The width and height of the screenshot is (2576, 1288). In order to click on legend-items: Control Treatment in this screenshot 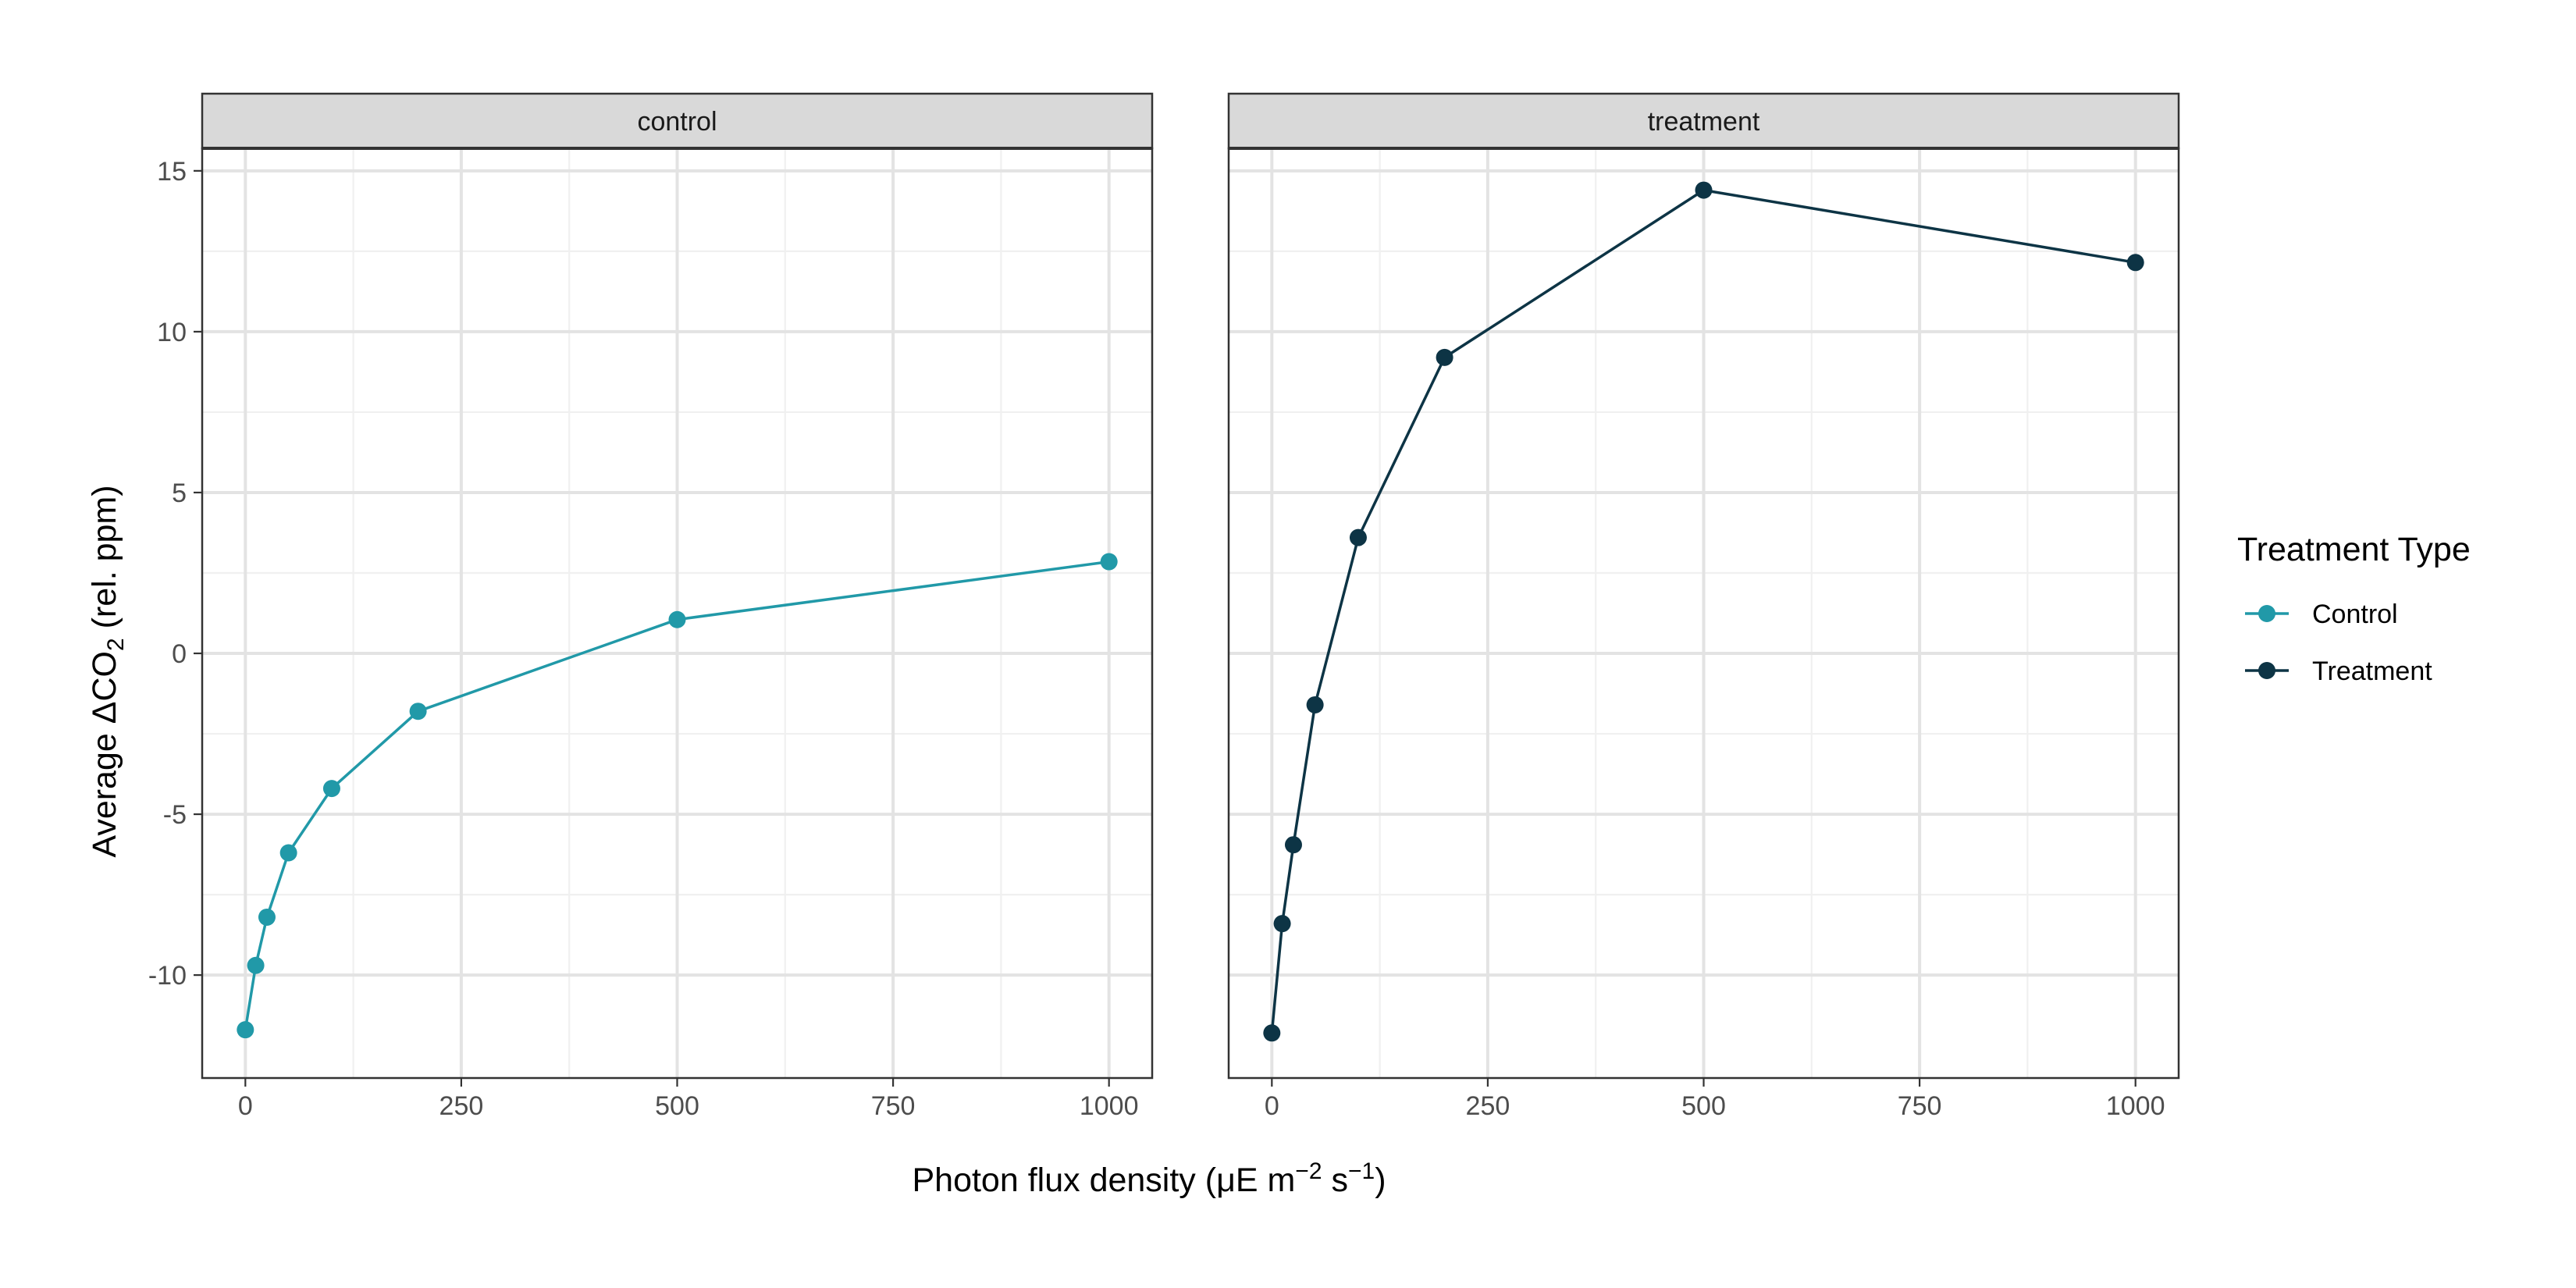, I will do `click(2338, 643)`.